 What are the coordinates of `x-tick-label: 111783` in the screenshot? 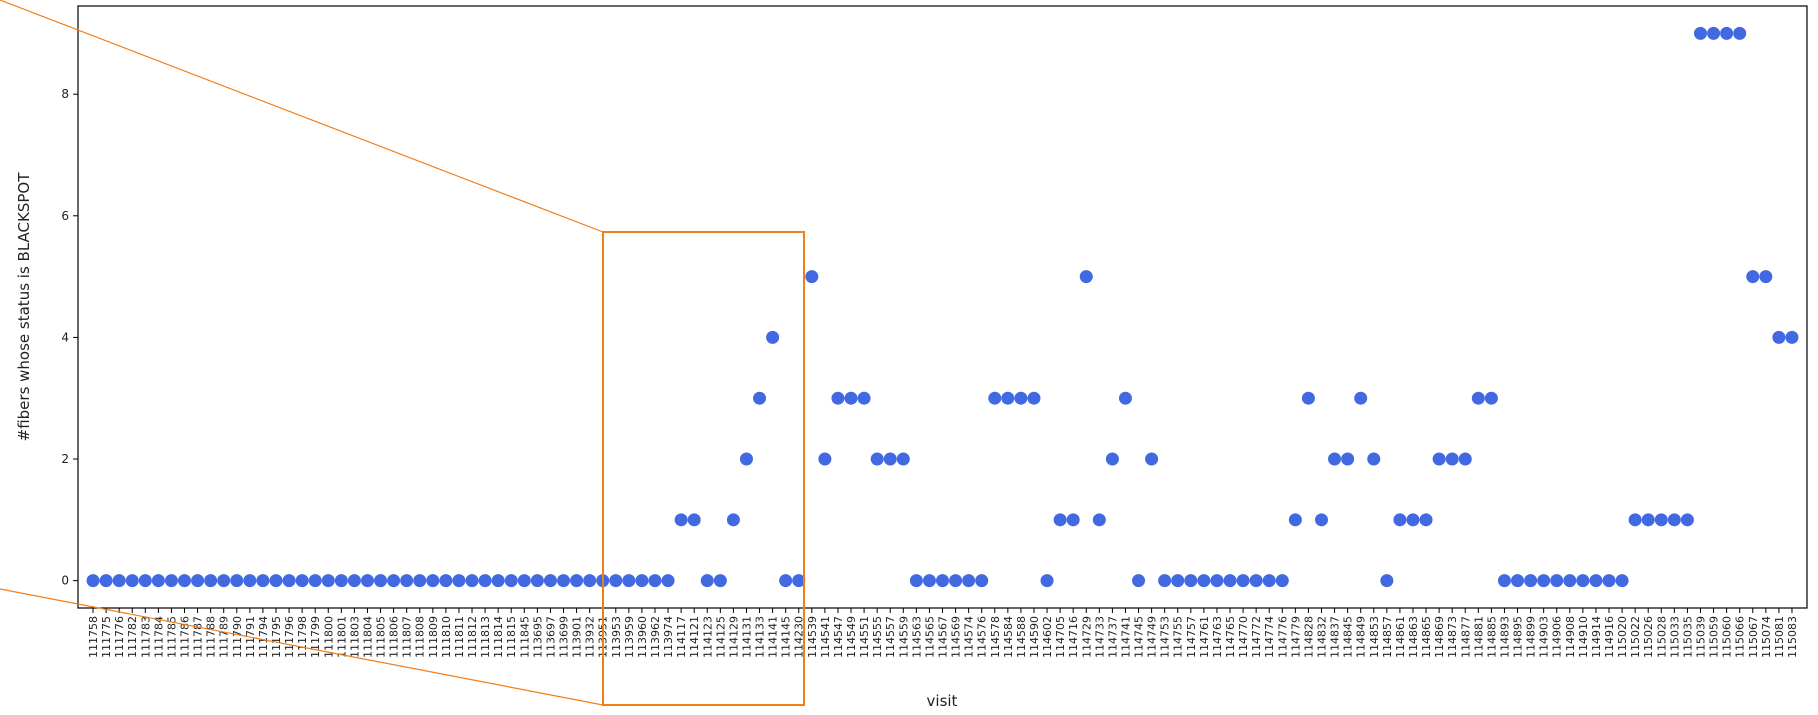 It's located at (145, 637).